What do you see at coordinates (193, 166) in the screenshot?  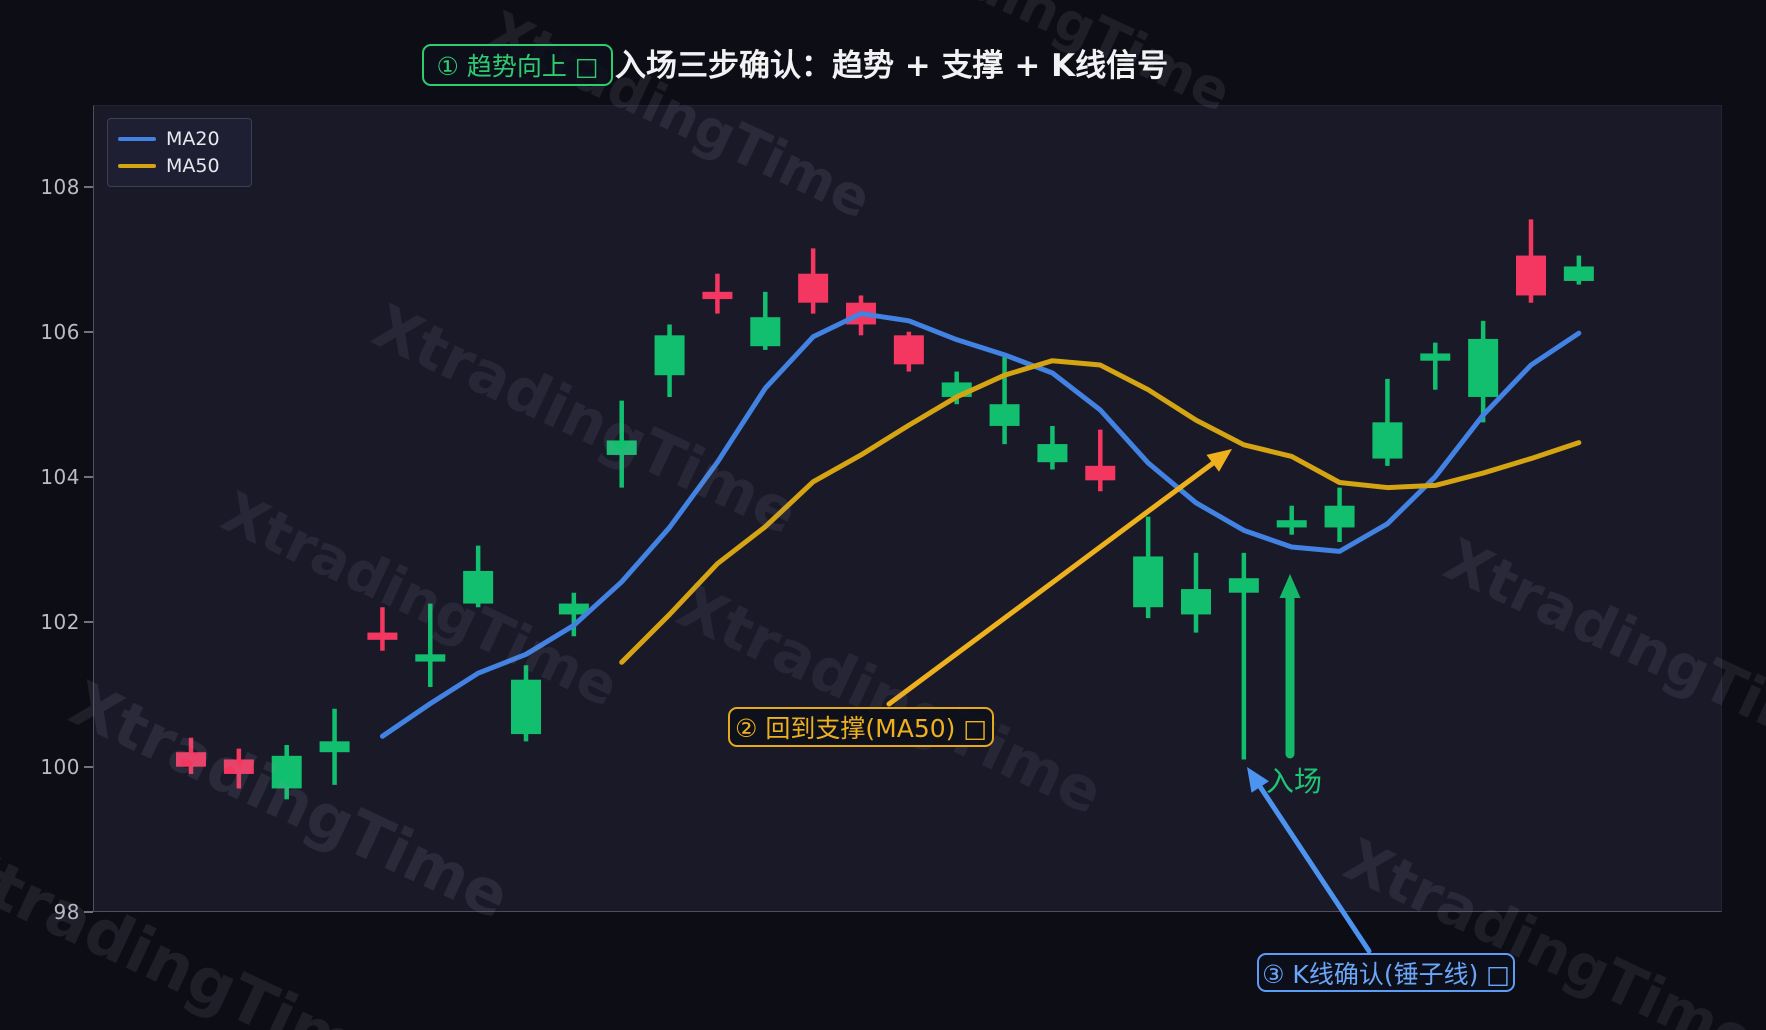 I see `ma50-legend-label: MA50` at bounding box center [193, 166].